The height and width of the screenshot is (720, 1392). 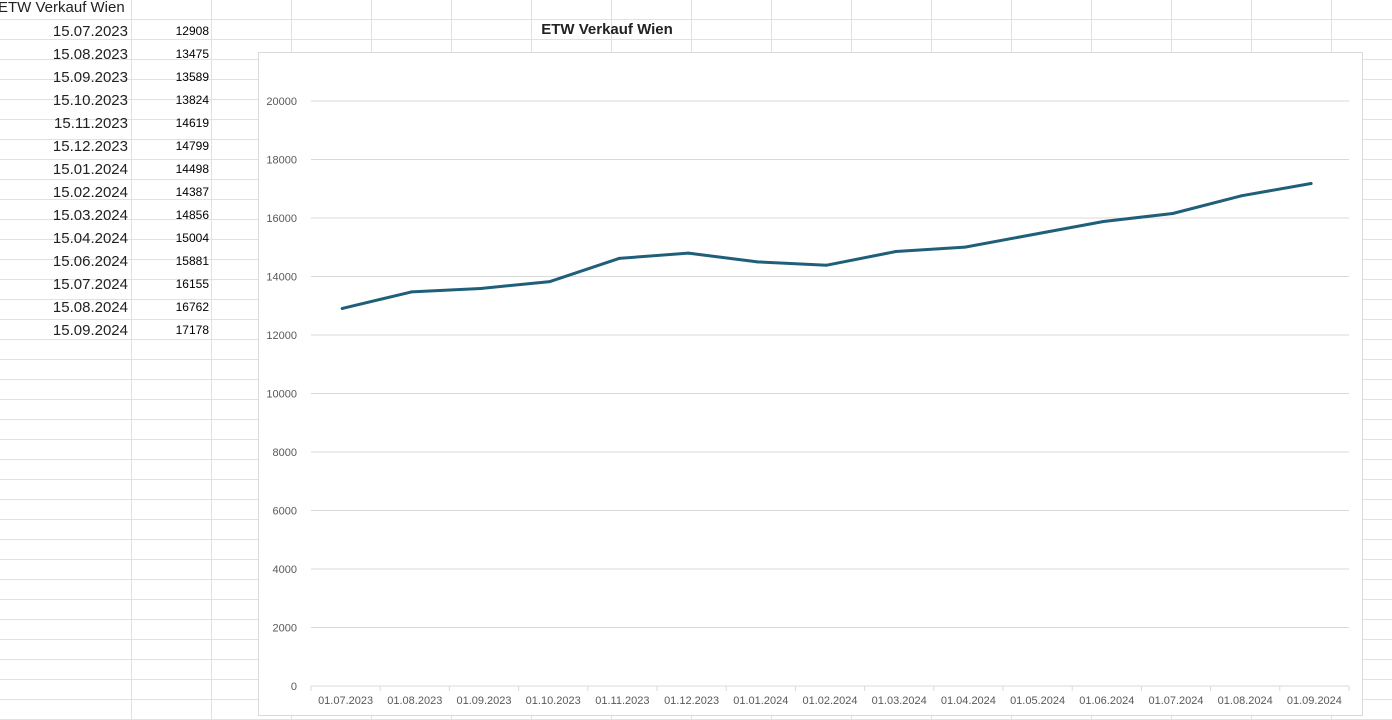 I want to click on date-cell: 15.08.2024, so click(x=90, y=307).